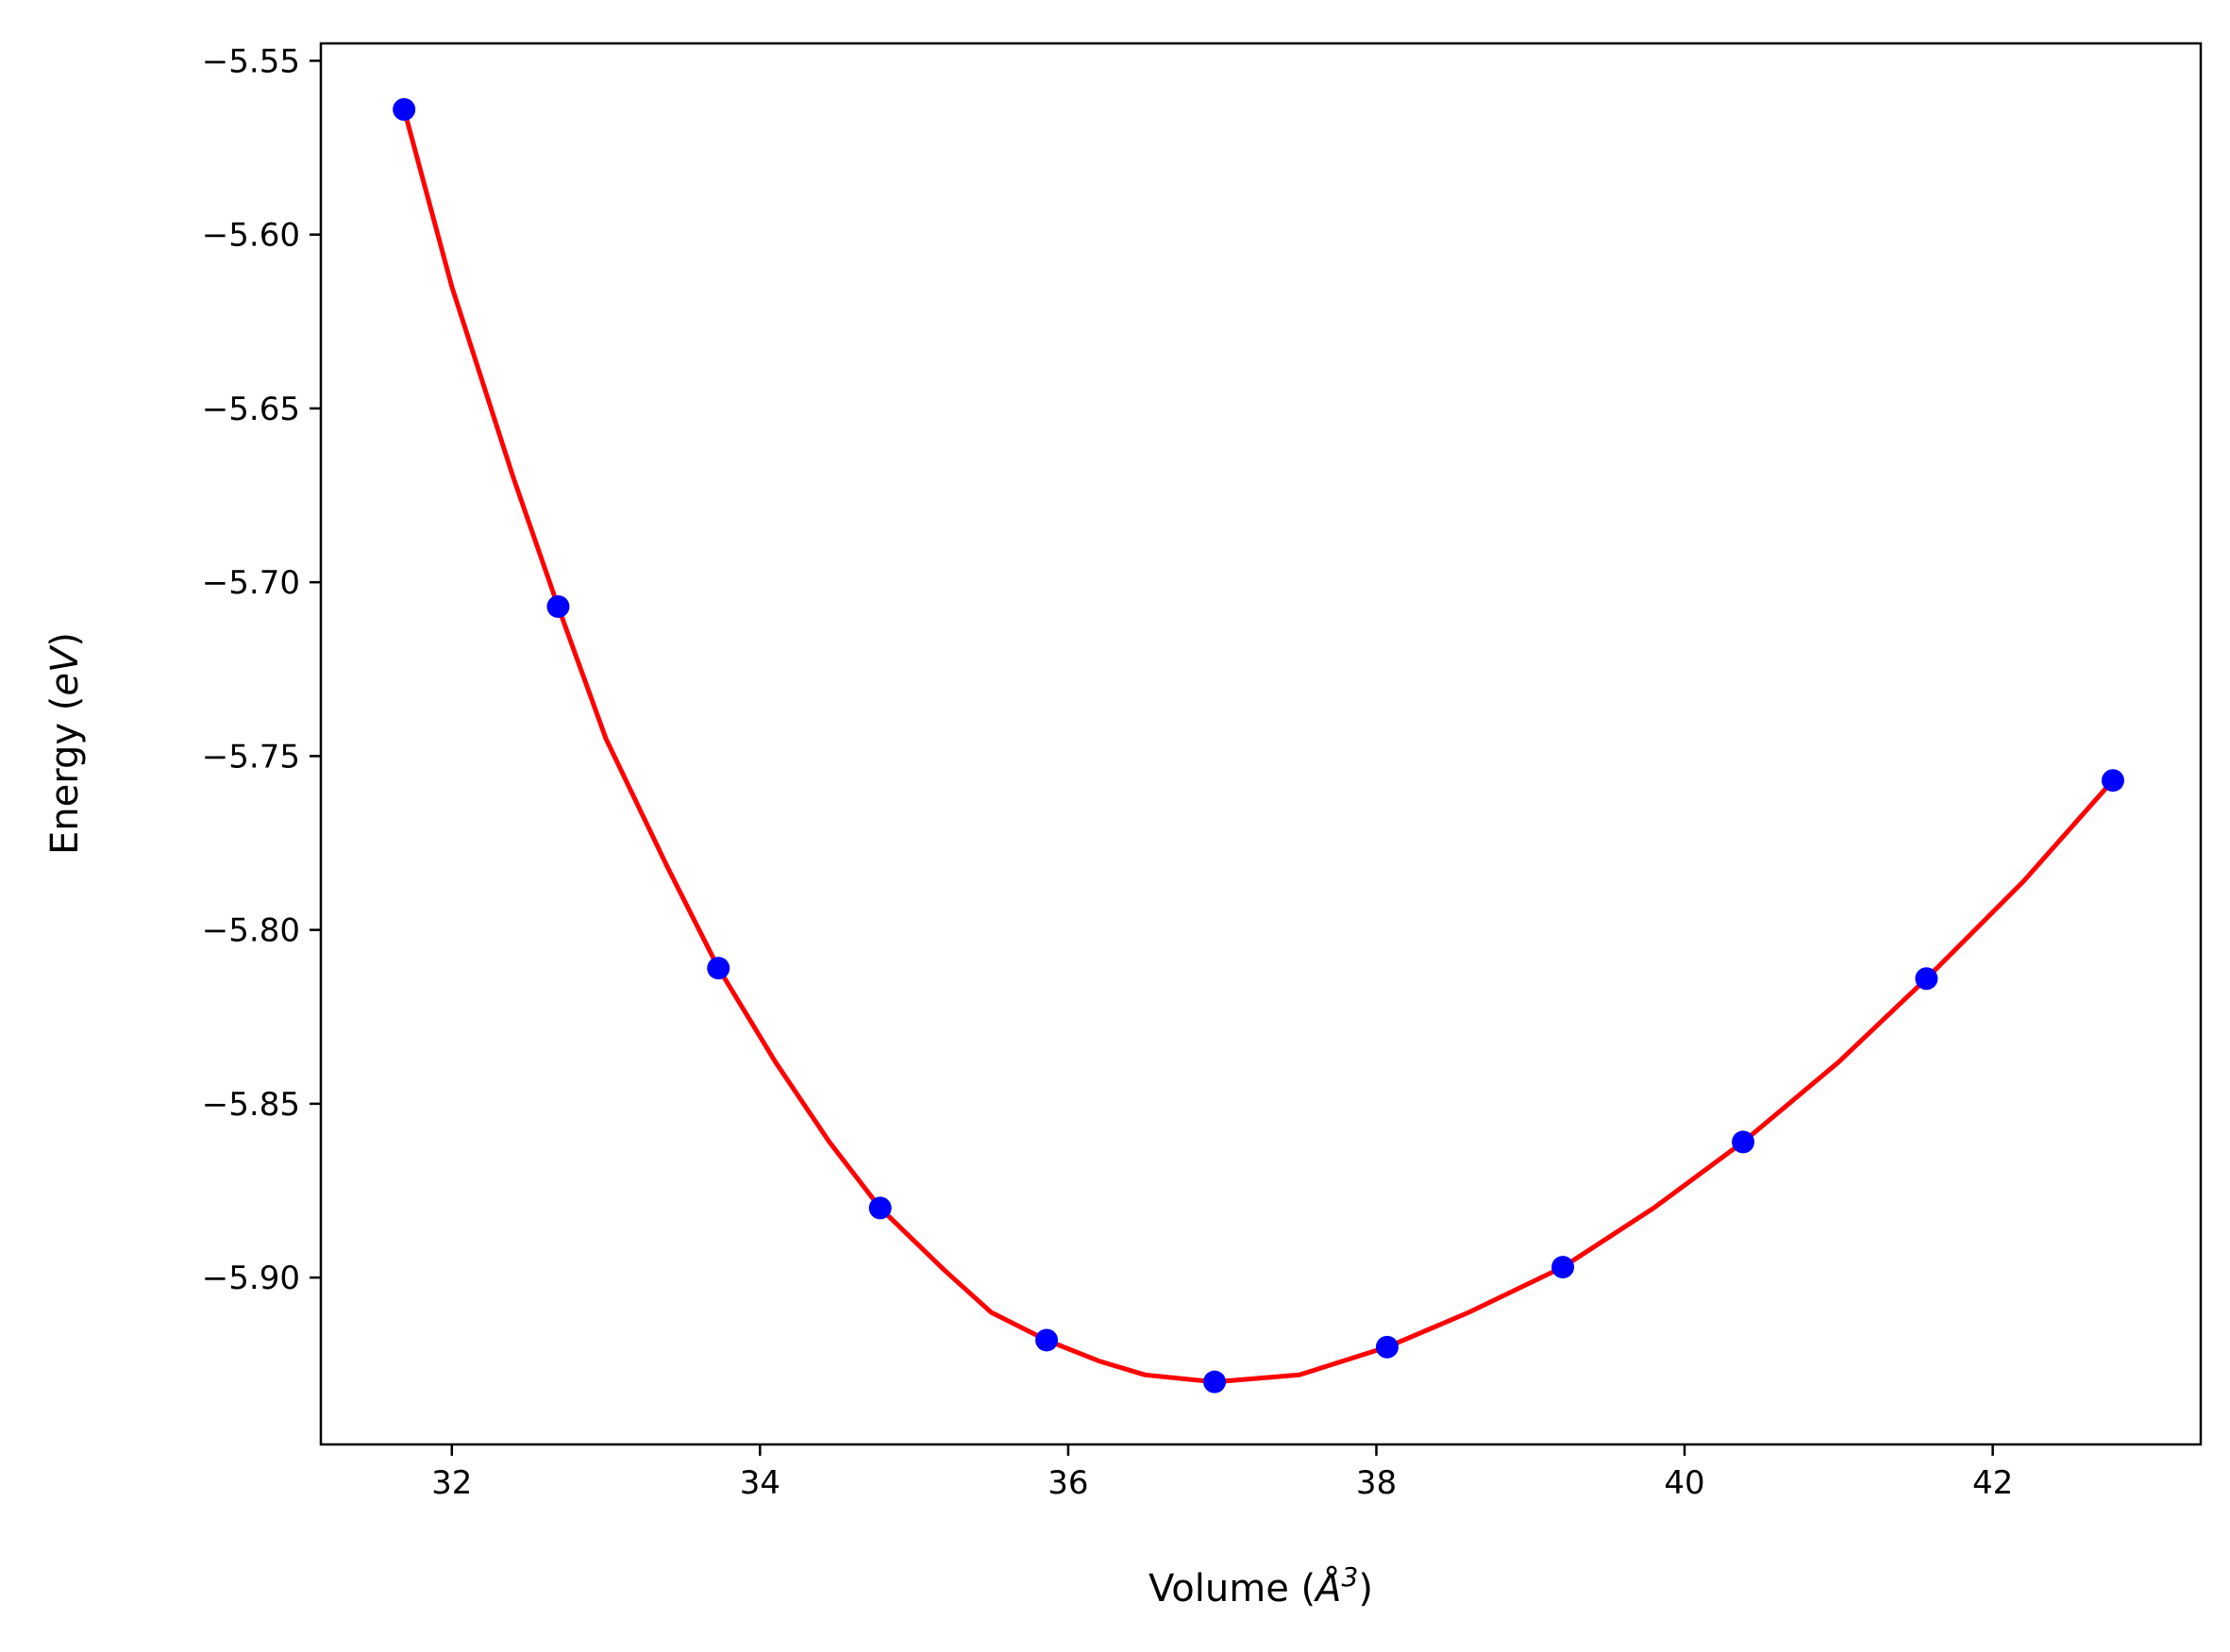 This screenshot has height=1652, width=2230. Describe the element at coordinates (1376, 1483) in the screenshot. I see `x-tick-label: 38` at that location.